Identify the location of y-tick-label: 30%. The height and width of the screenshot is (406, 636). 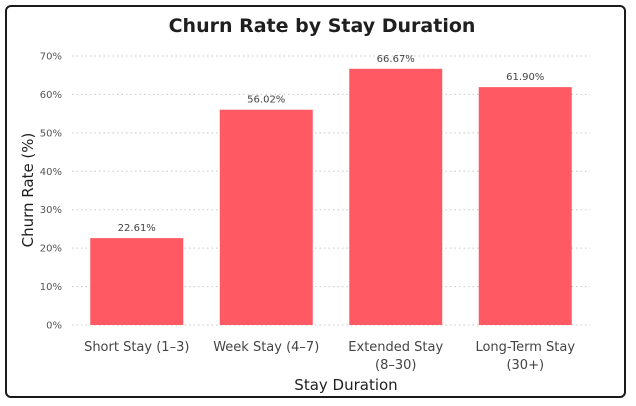
(51, 210).